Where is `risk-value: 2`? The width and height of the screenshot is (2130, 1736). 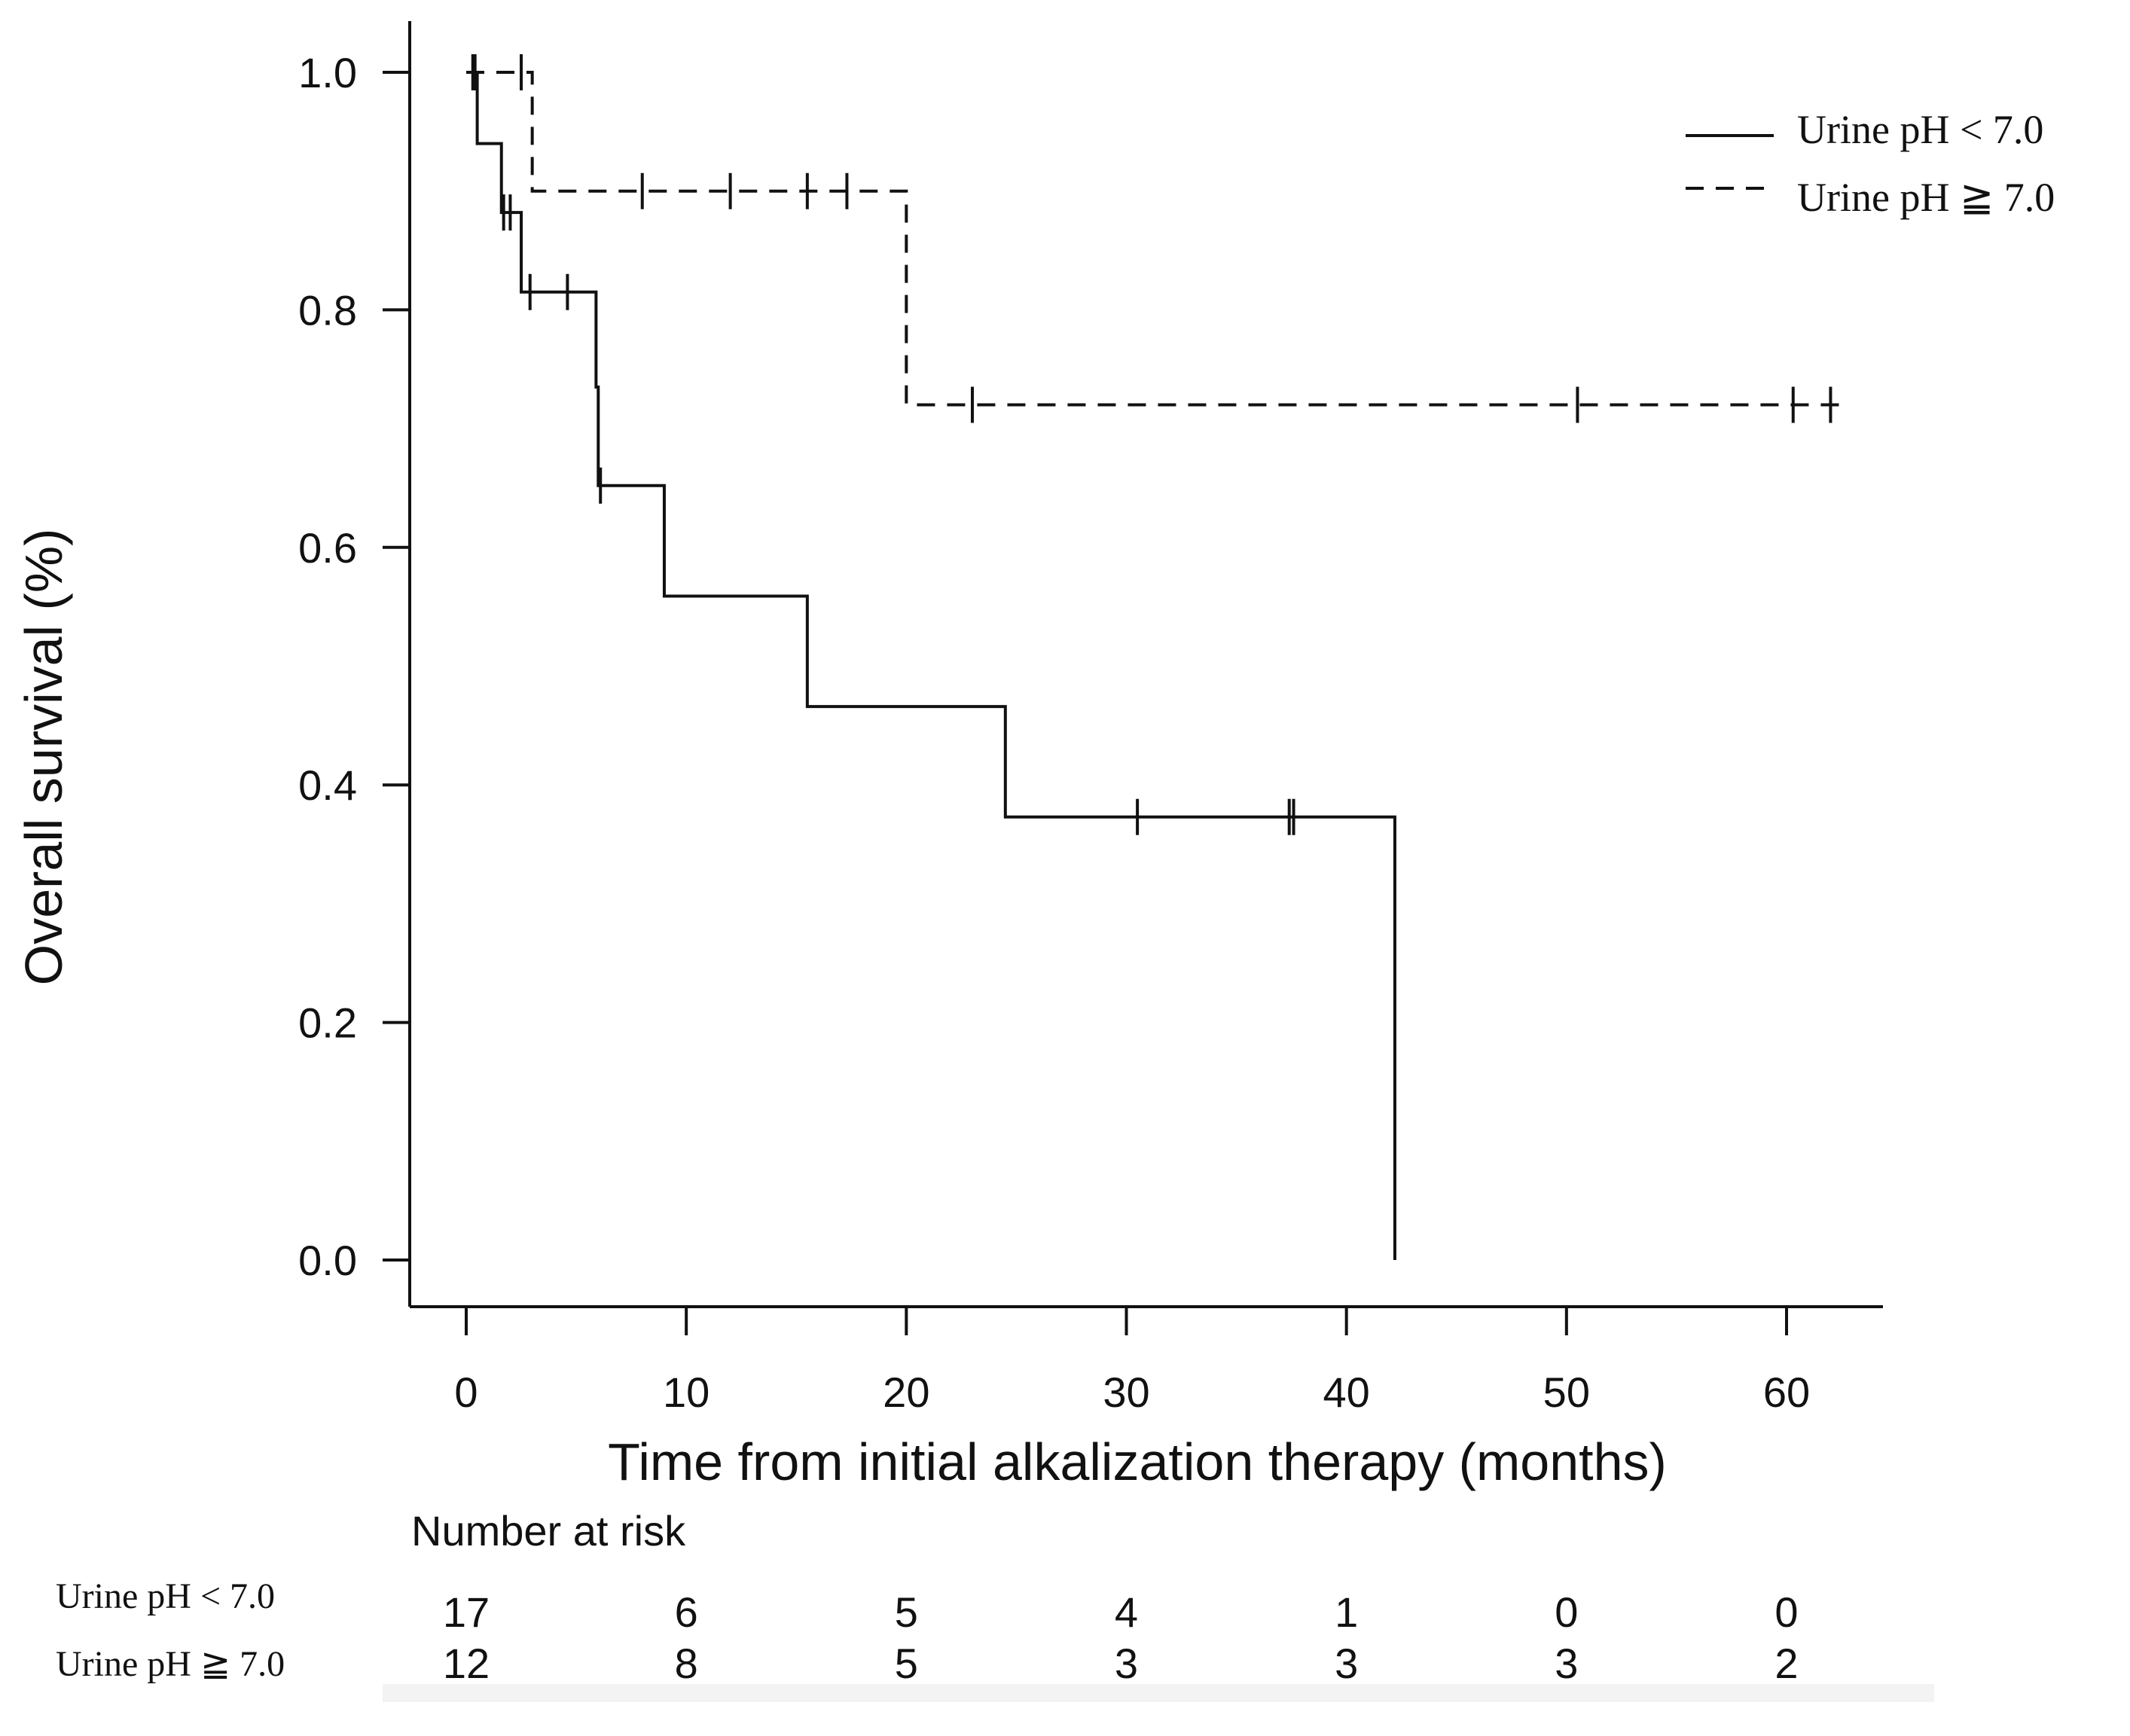 risk-value: 2 is located at coordinates (1786, 1663).